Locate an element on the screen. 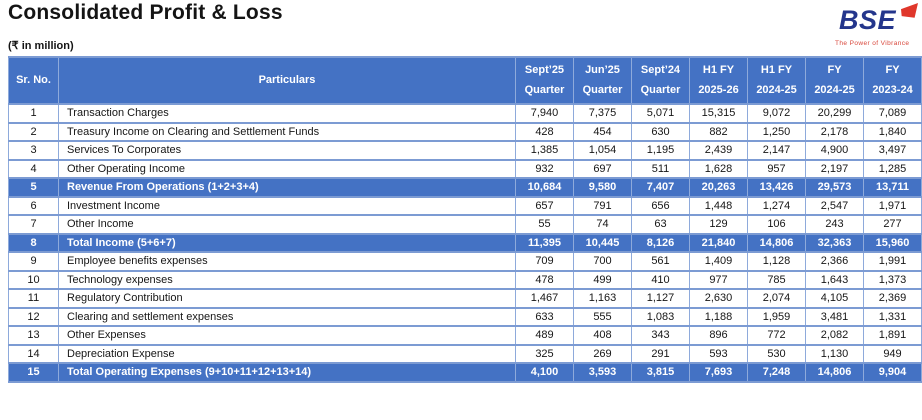  cell-sr-no: 15 is located at coordinates (33, 372).